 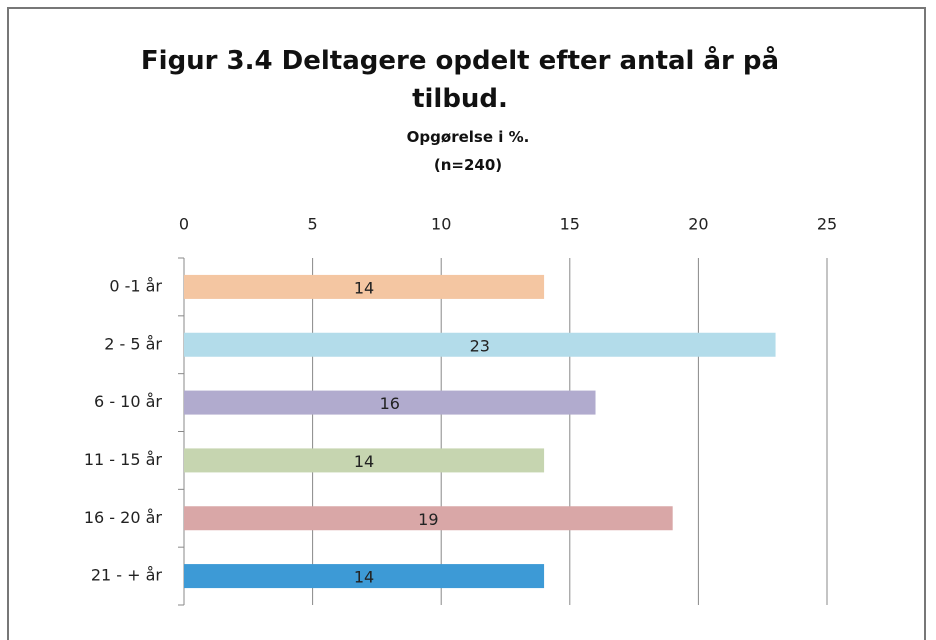 I want to click on x-tick-label: 20, so click(x=698, y=224).